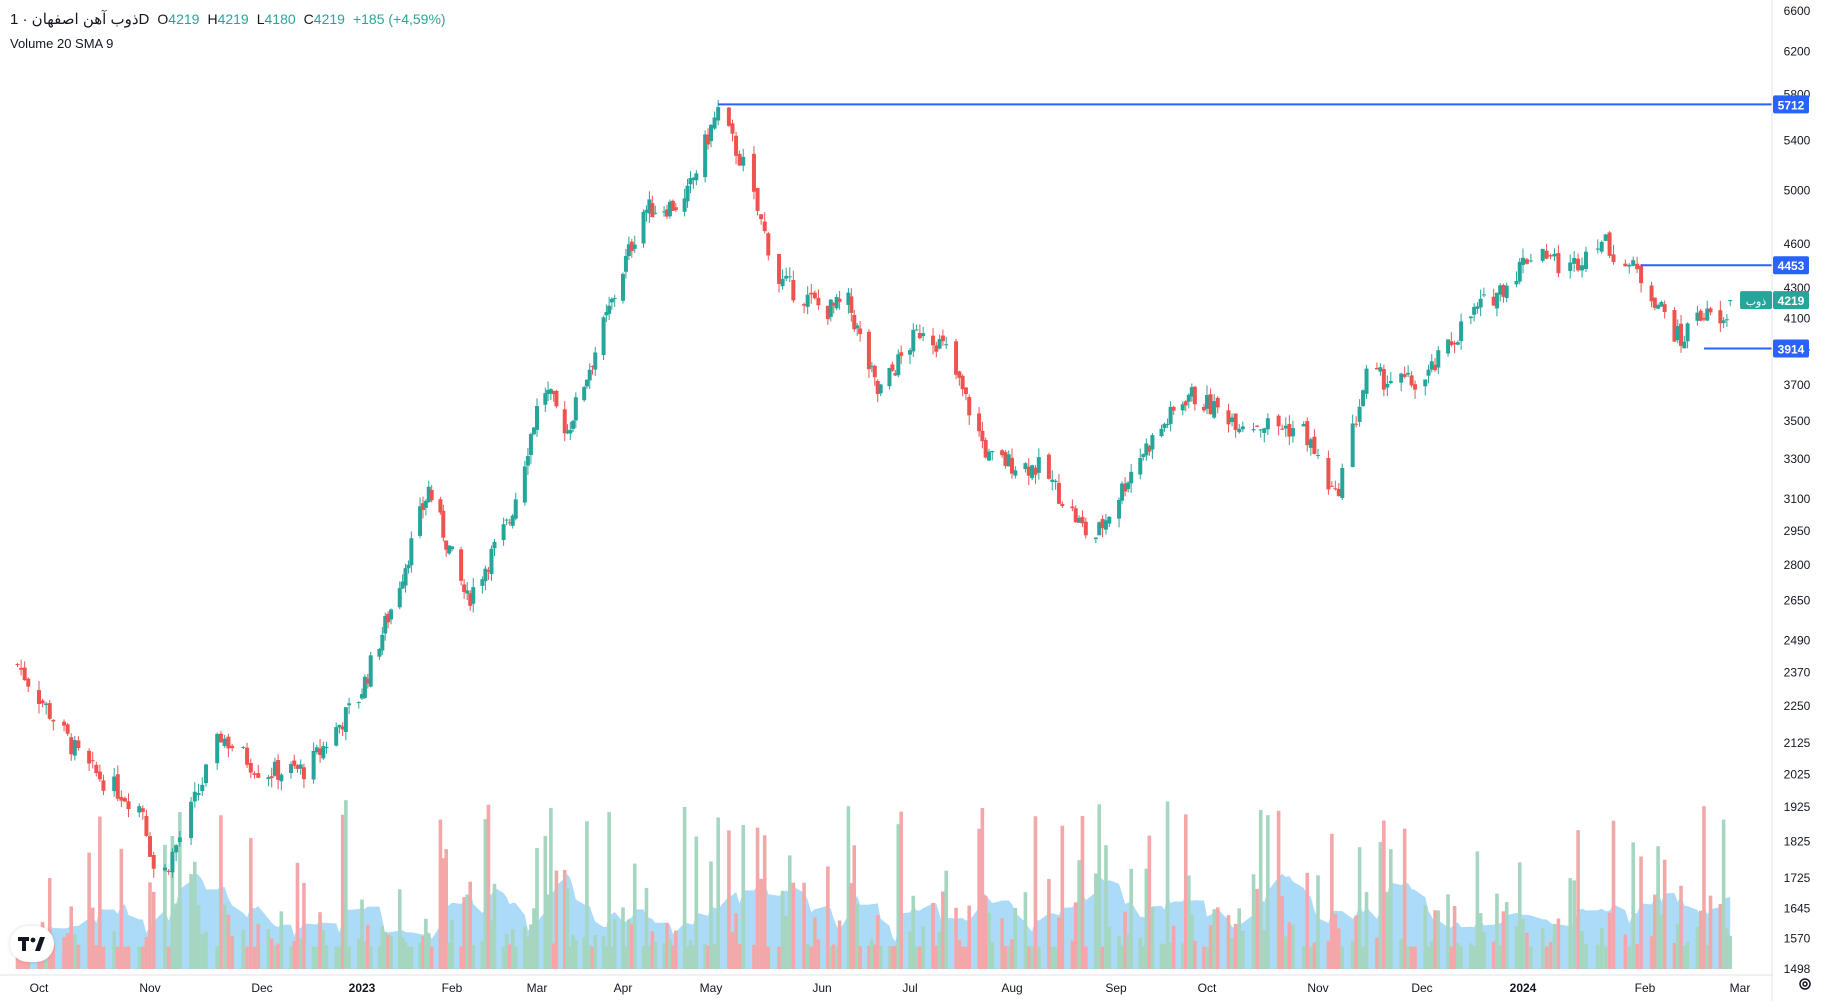 The image size is (1822, 1006). Describe the element at coordinates (1791, 265) in the screenshot. I see `price-line-label: 4453` at that location.